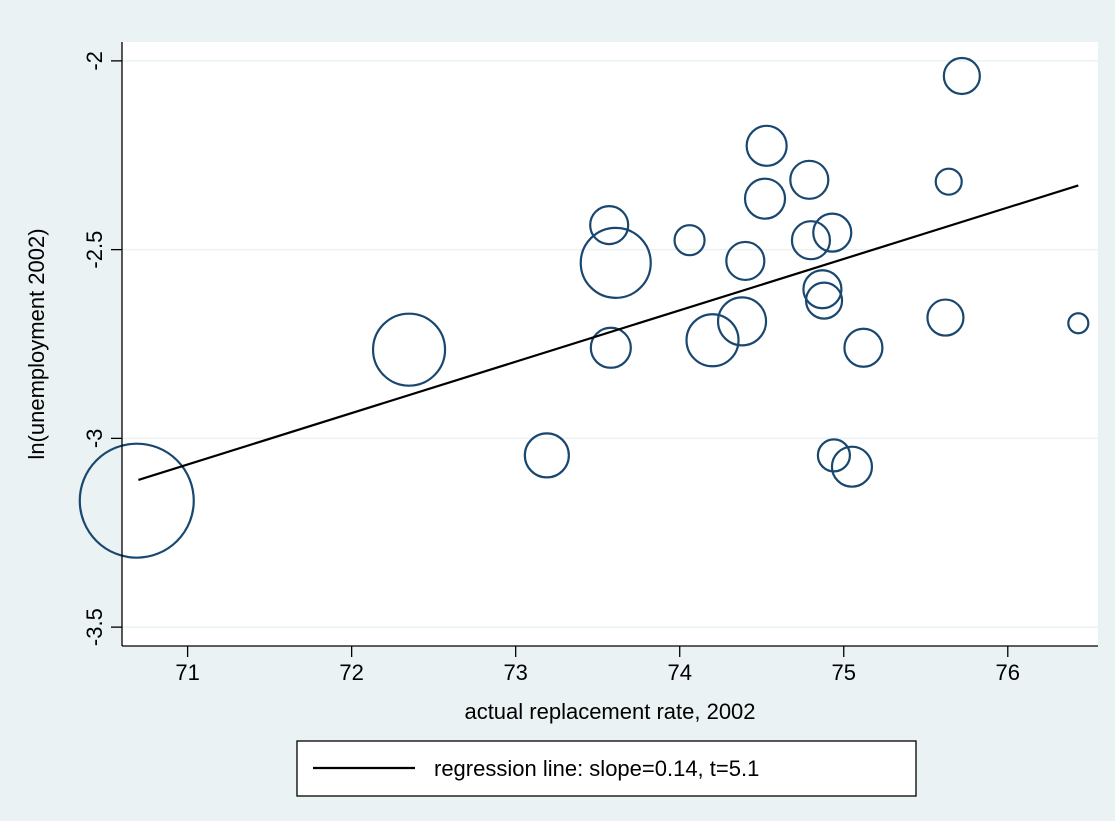 This screenshot has height=821, width=1115. What do you see at coordinates (94, 439) in the screenshot?
I see `y-tick-label: -3` at bounding box center [94, 439].